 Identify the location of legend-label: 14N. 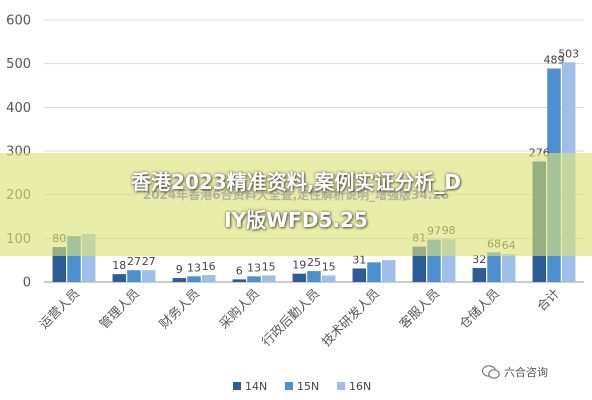
(256, 386).